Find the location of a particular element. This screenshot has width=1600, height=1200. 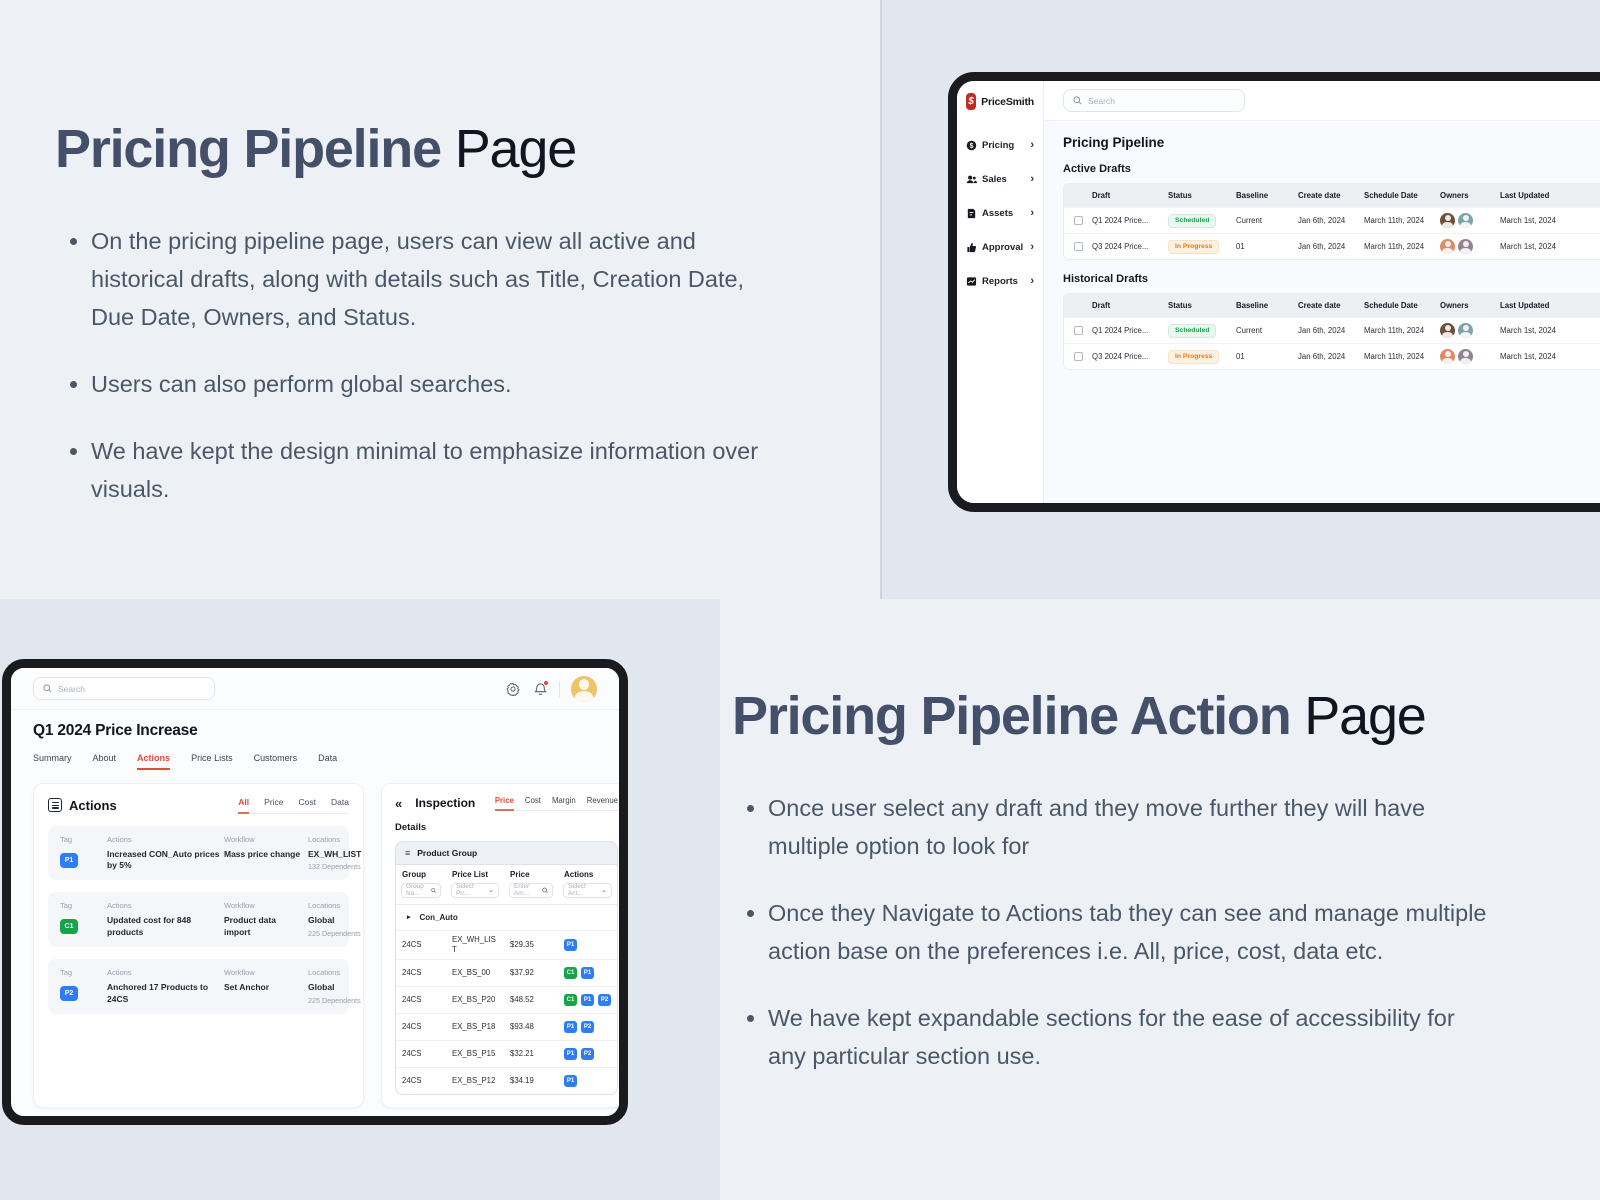

settings-button is located at coordinates (513, 689).